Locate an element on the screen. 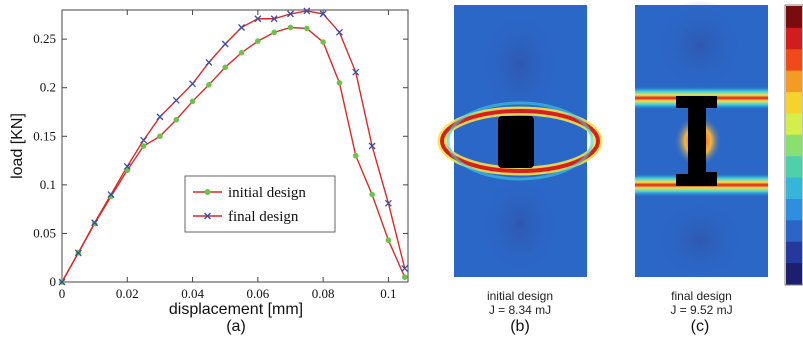 Image resolution: width=803 pixels, height=343 pixels. legend-marker-final is located at coordinates (207, 216).